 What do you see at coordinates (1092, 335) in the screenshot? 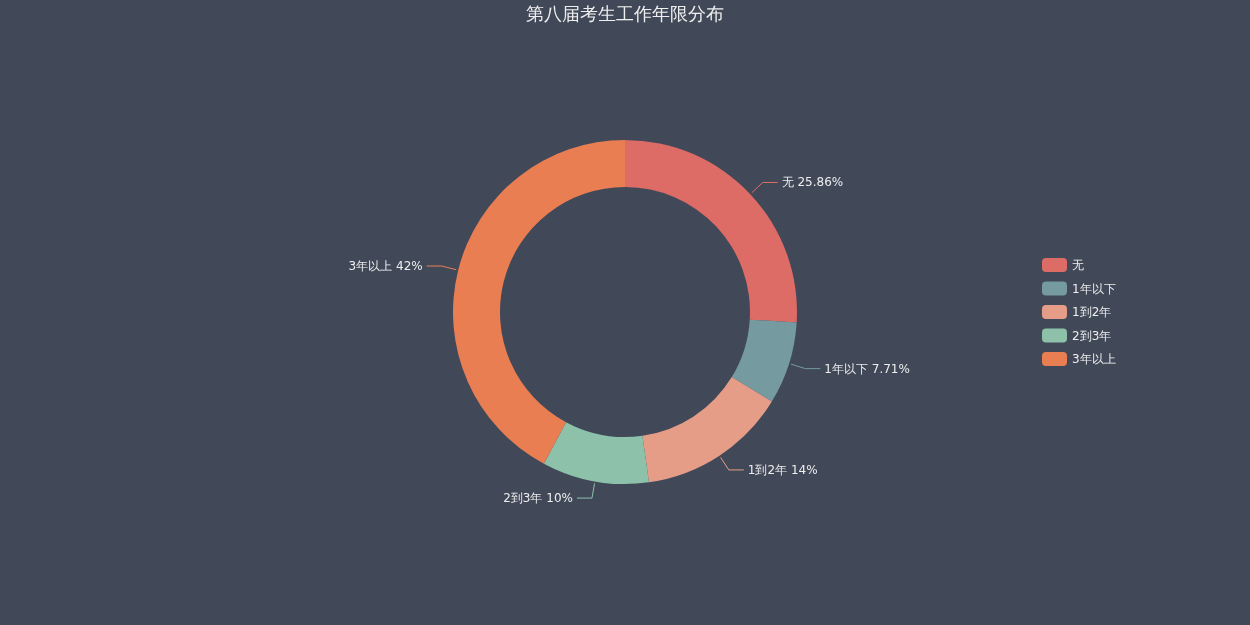
I see `legend-label: 2到3年` at bounding box center [1092, 335].